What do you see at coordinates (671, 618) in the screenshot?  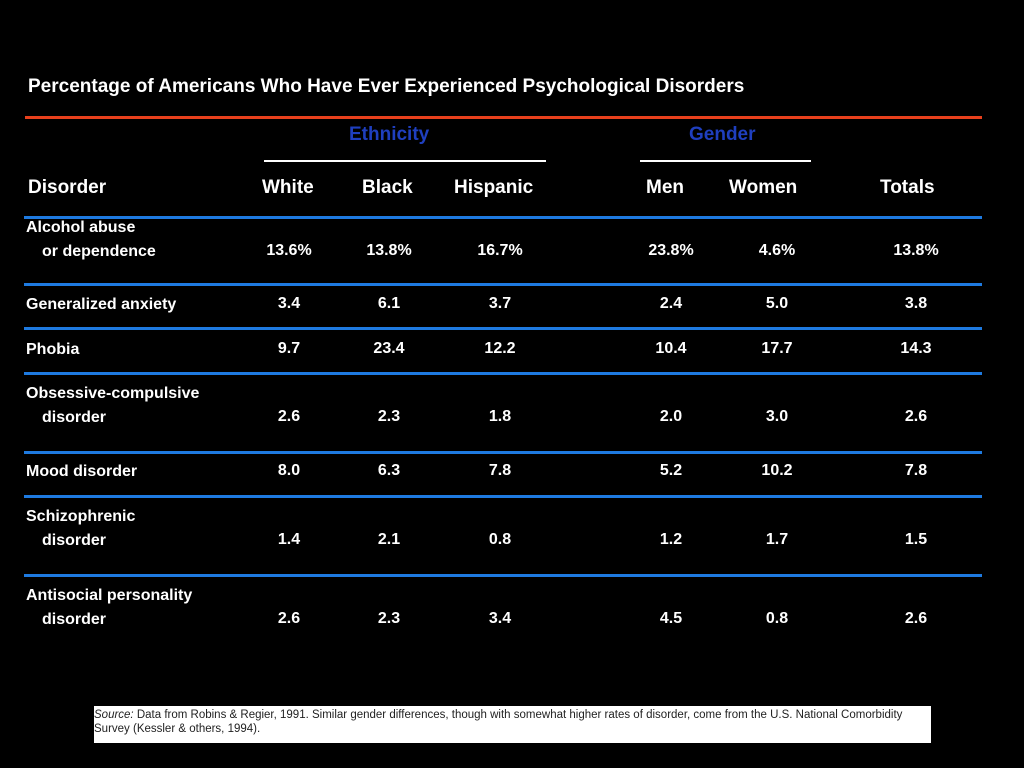 I see `table-cell-men: 4.5` at bounding box center [671, 618].